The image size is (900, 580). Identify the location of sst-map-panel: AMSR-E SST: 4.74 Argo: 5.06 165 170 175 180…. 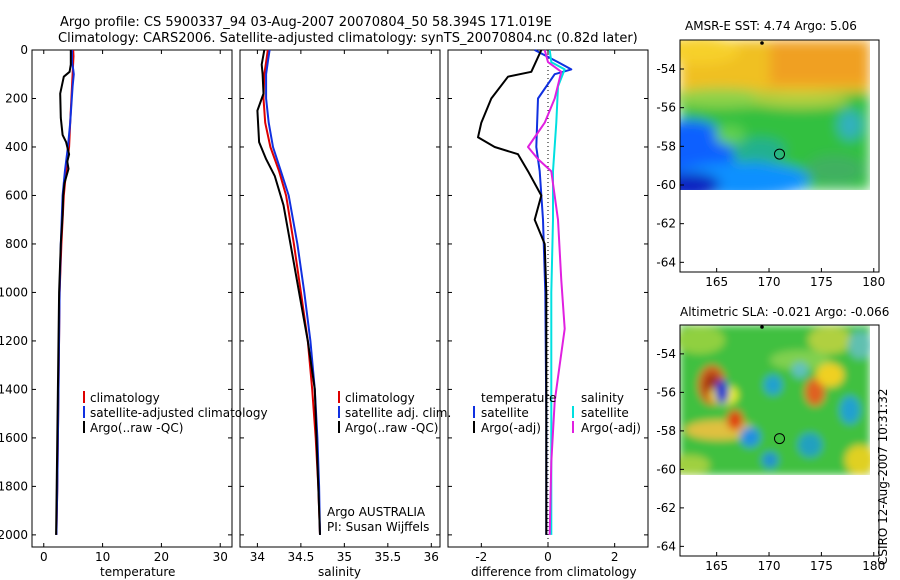
(770, 154).